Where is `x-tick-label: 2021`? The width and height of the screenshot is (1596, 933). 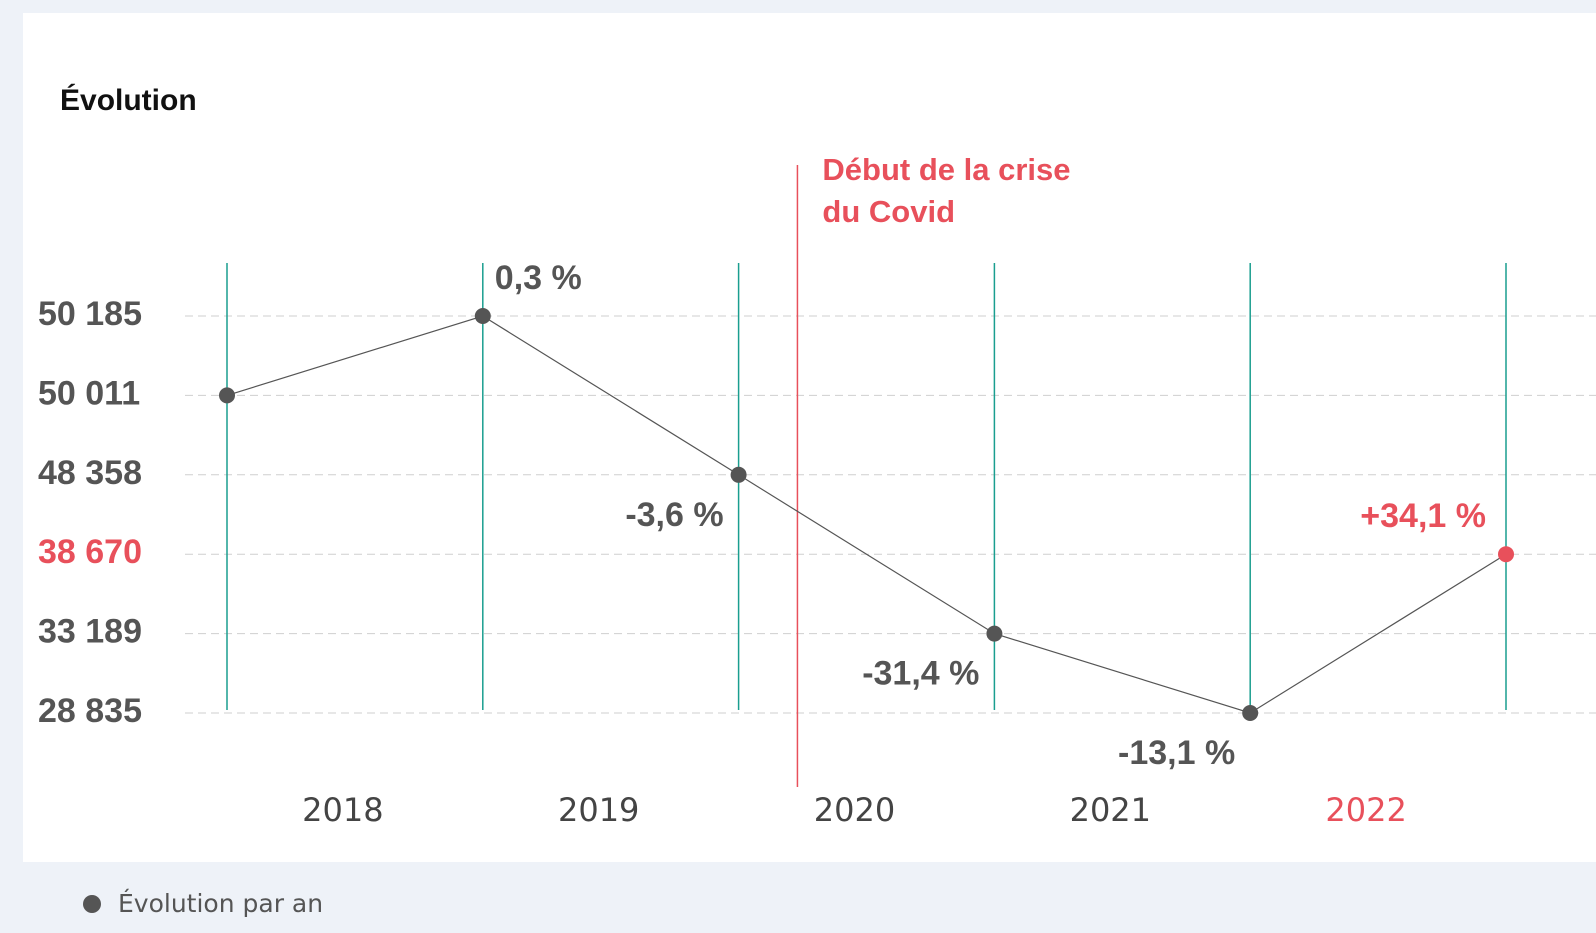 x-tick-label: 2021 is located at coordinates (1110, 810).